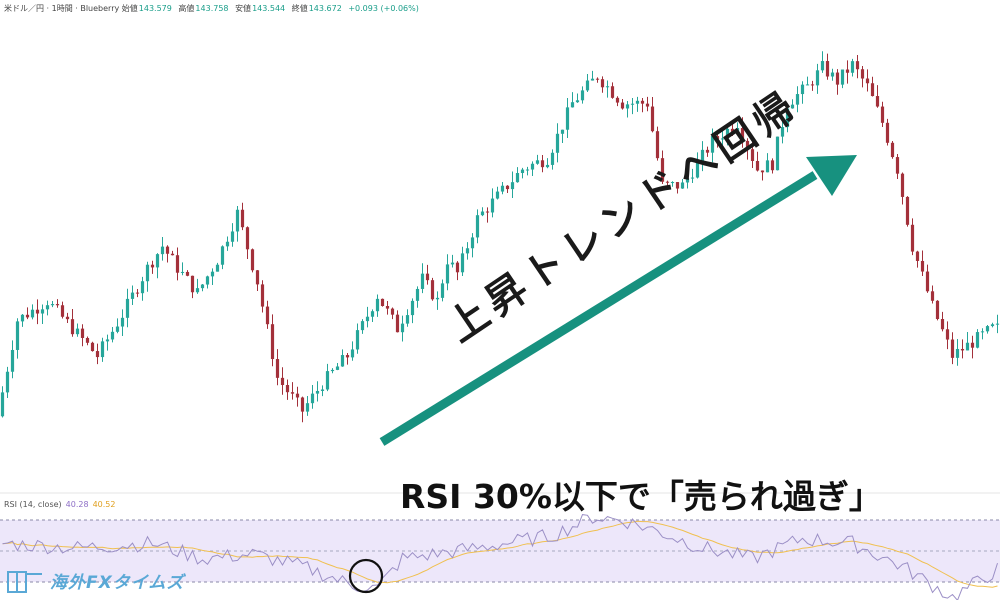  I want to click on rsi-line, so click(500, 557).